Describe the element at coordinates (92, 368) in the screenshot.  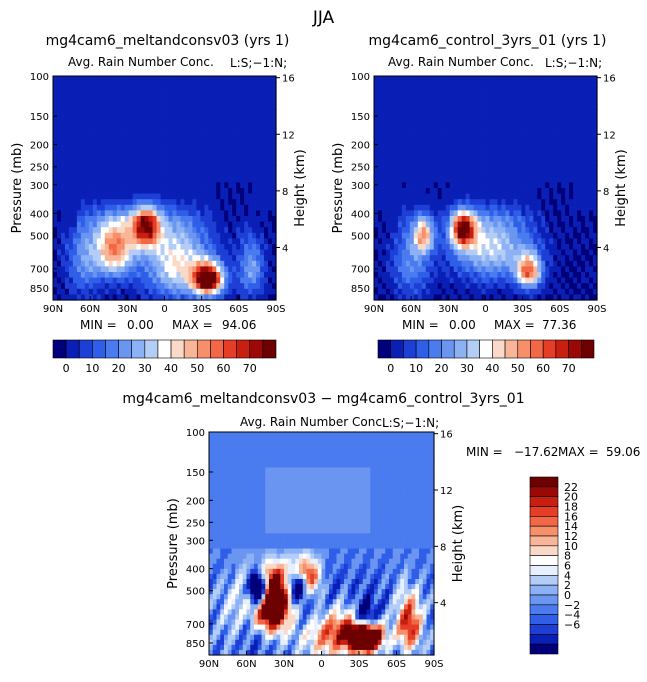
I see `colorbar-panel1-label: 10` at that location.